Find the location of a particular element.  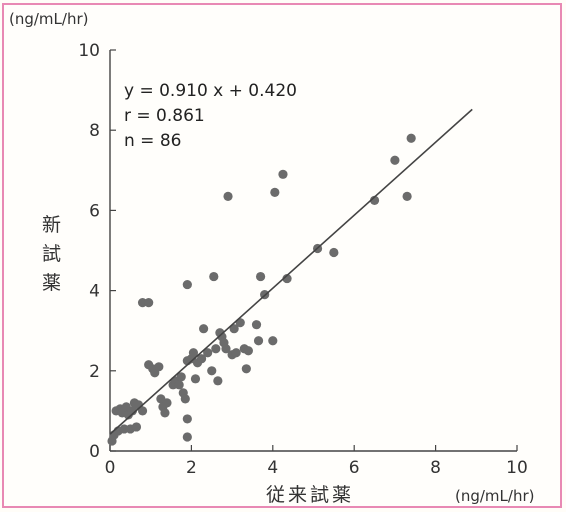

x-tick-labels: 0 2 4 6 8 10 is located at coordinates (316, 468).